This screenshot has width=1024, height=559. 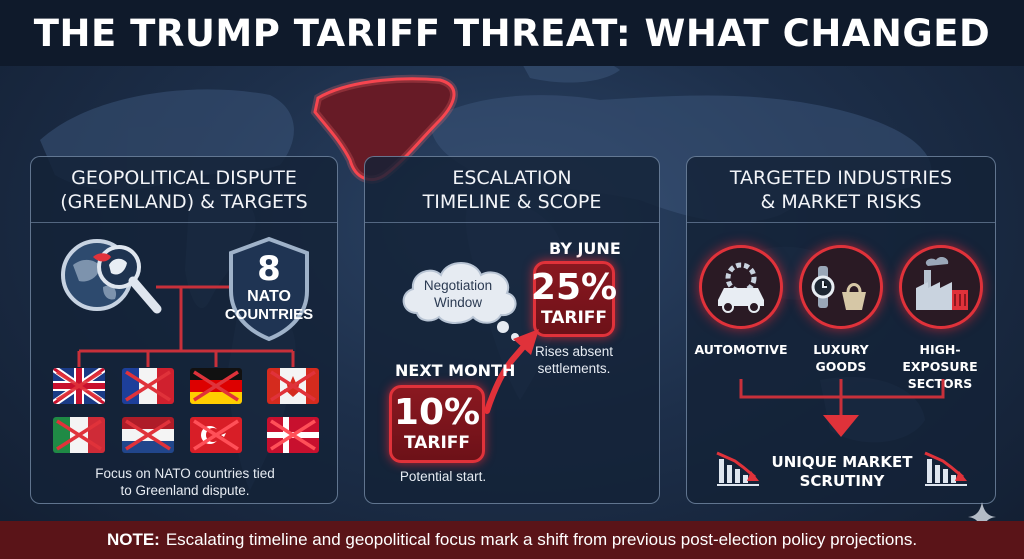 I want to click on france-flag, so click(x=148, y=386).